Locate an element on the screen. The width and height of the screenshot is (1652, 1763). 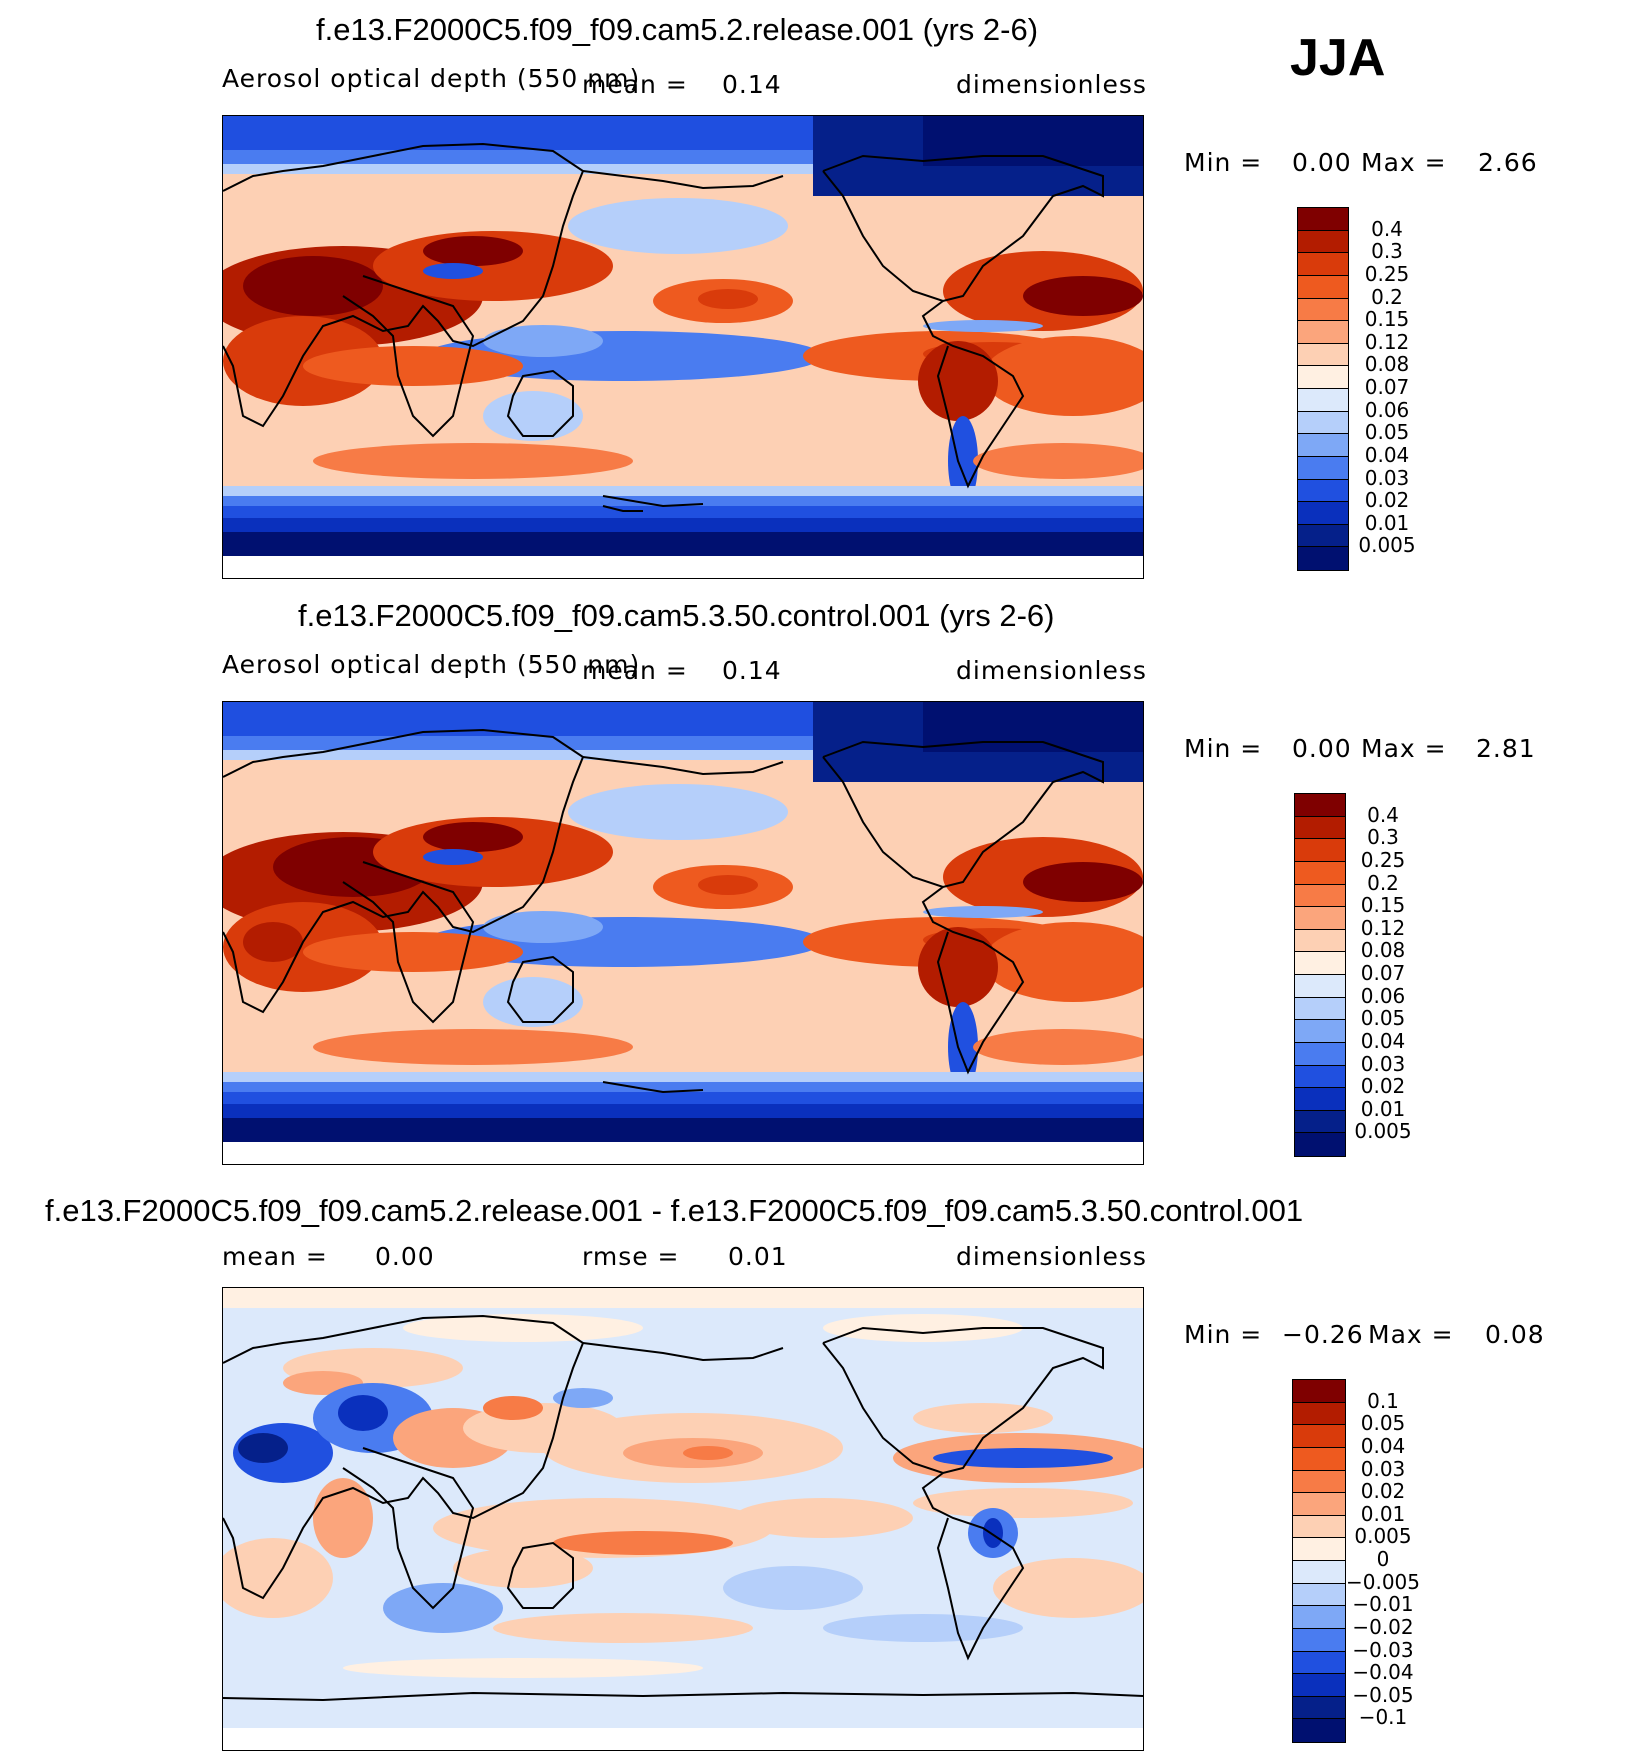
panel-3-mean-value: 0.00 is located at coordinates (405, 1256).